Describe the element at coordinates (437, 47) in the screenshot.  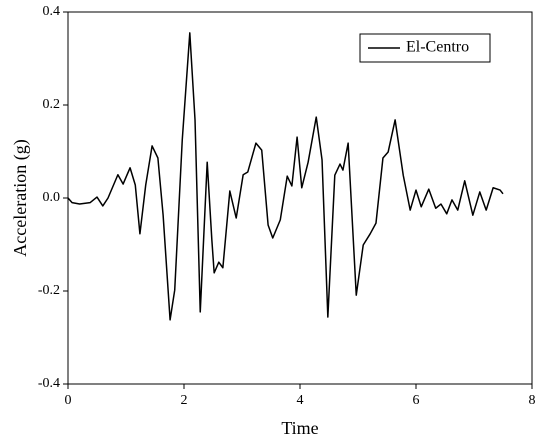
I see `legend-label: El-Centro` at that location.